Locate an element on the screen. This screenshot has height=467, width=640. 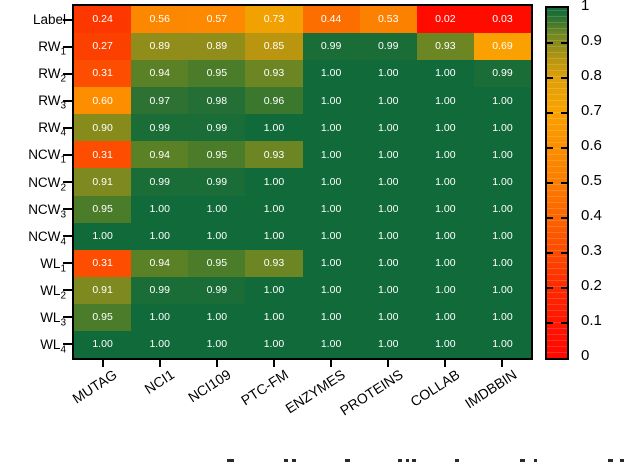
heatmap-cell-value: 0.91 is located at coordinates (102, 290).